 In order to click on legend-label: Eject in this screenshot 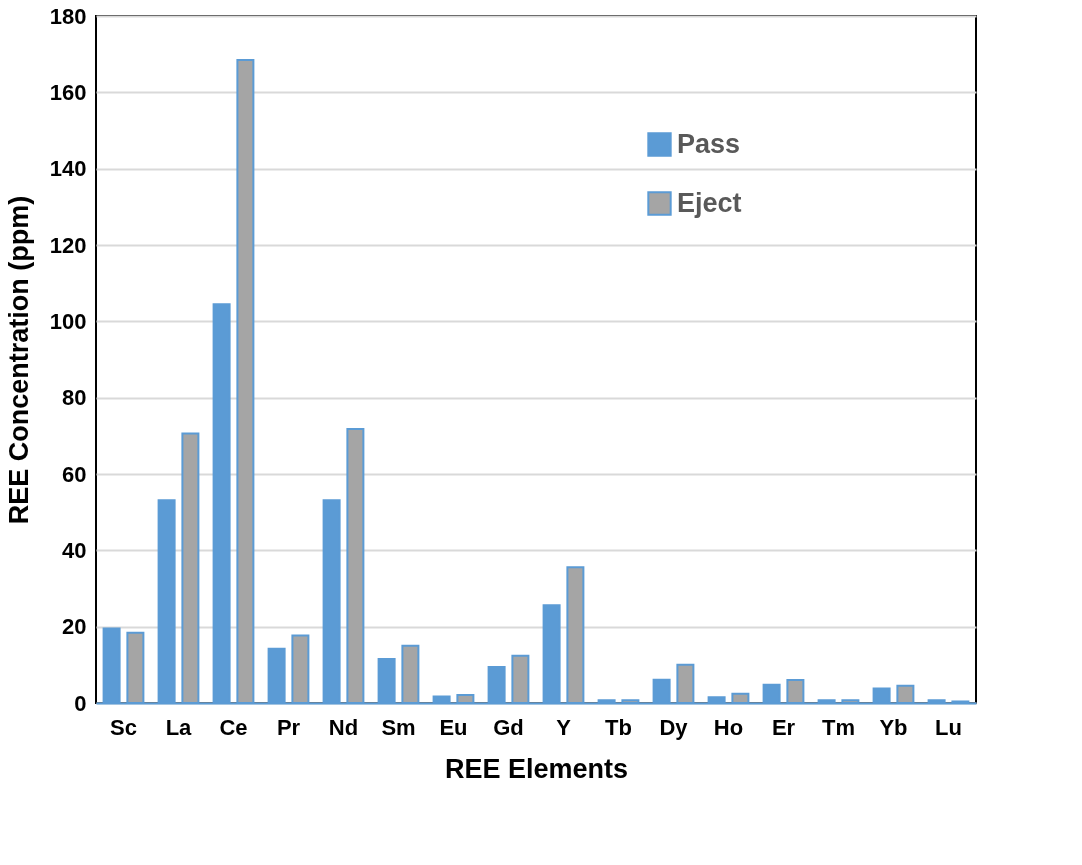, I will do `click(709, 202)`.